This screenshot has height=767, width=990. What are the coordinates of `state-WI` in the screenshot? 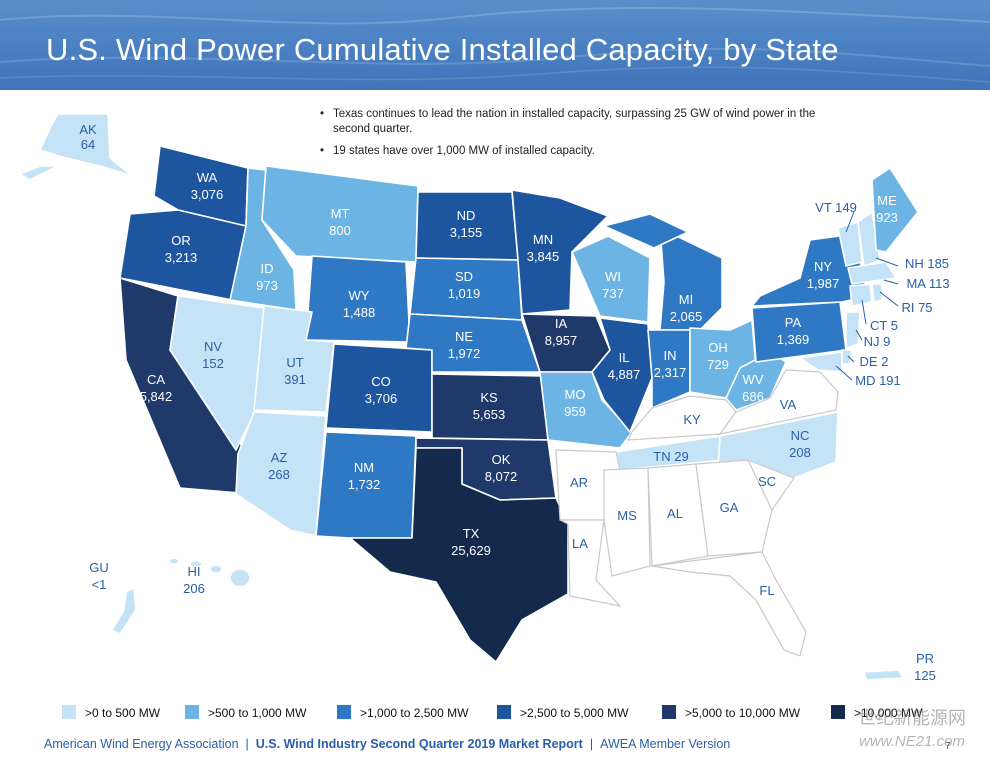 It's located at (611, 279).